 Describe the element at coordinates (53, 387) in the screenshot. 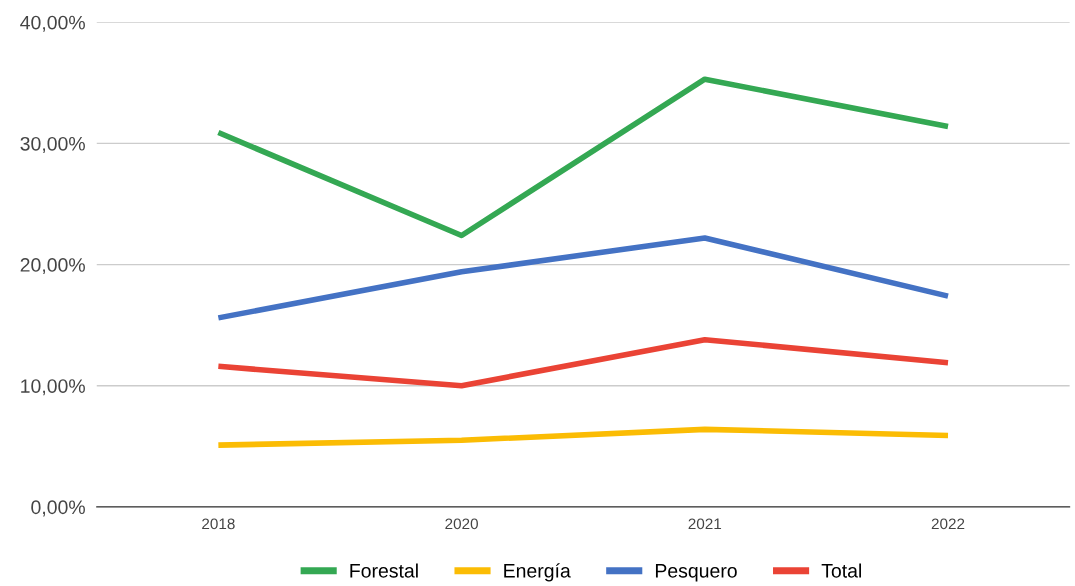

I see `y-tick-label: 10,00%` at that location.